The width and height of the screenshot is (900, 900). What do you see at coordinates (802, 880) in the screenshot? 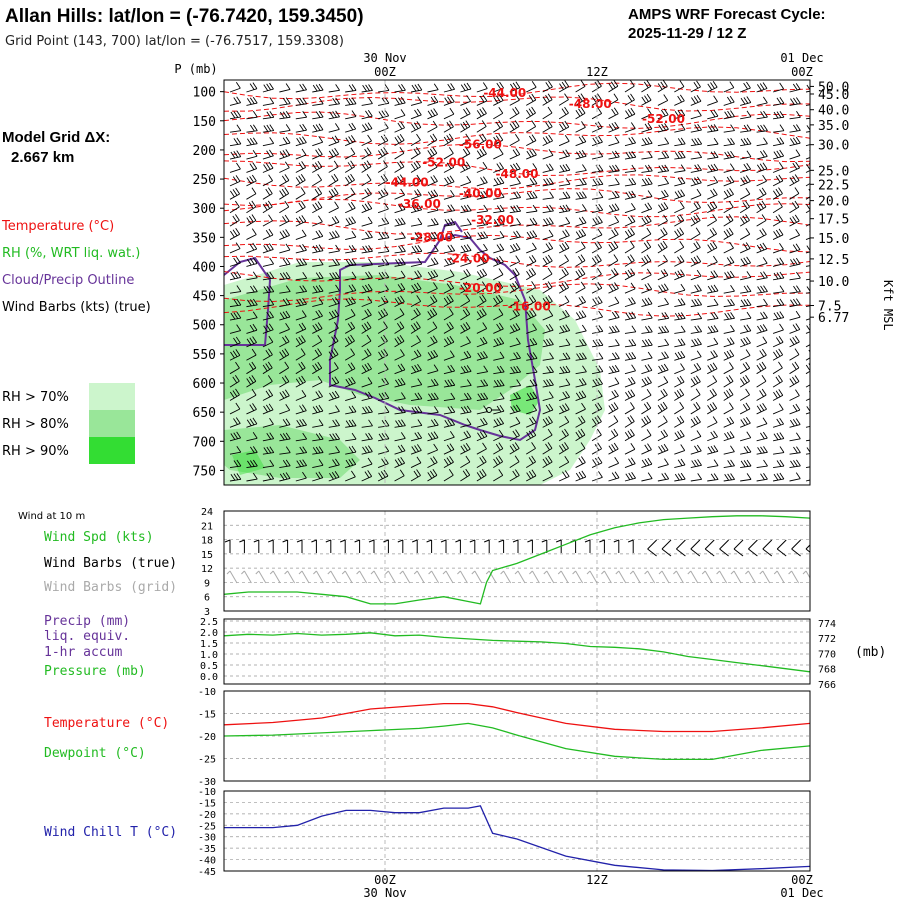
I see `bottom-tick-00z-end: 00Z` at bounding box center [802, 880].